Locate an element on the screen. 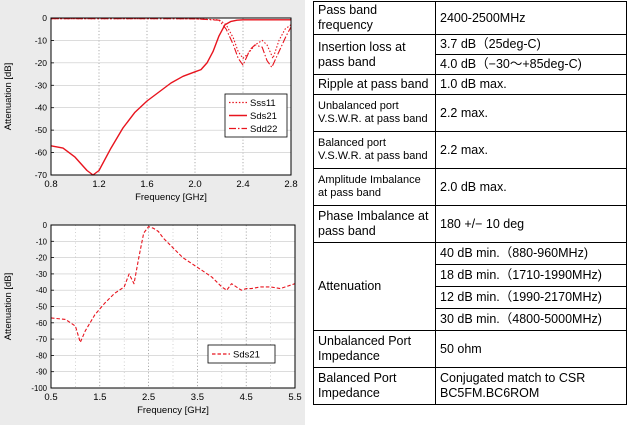 This screenshot has width=627, height=448. value-cell: 4.0 dB（−30～+85deg-C) is located at coordinates (531, 64).